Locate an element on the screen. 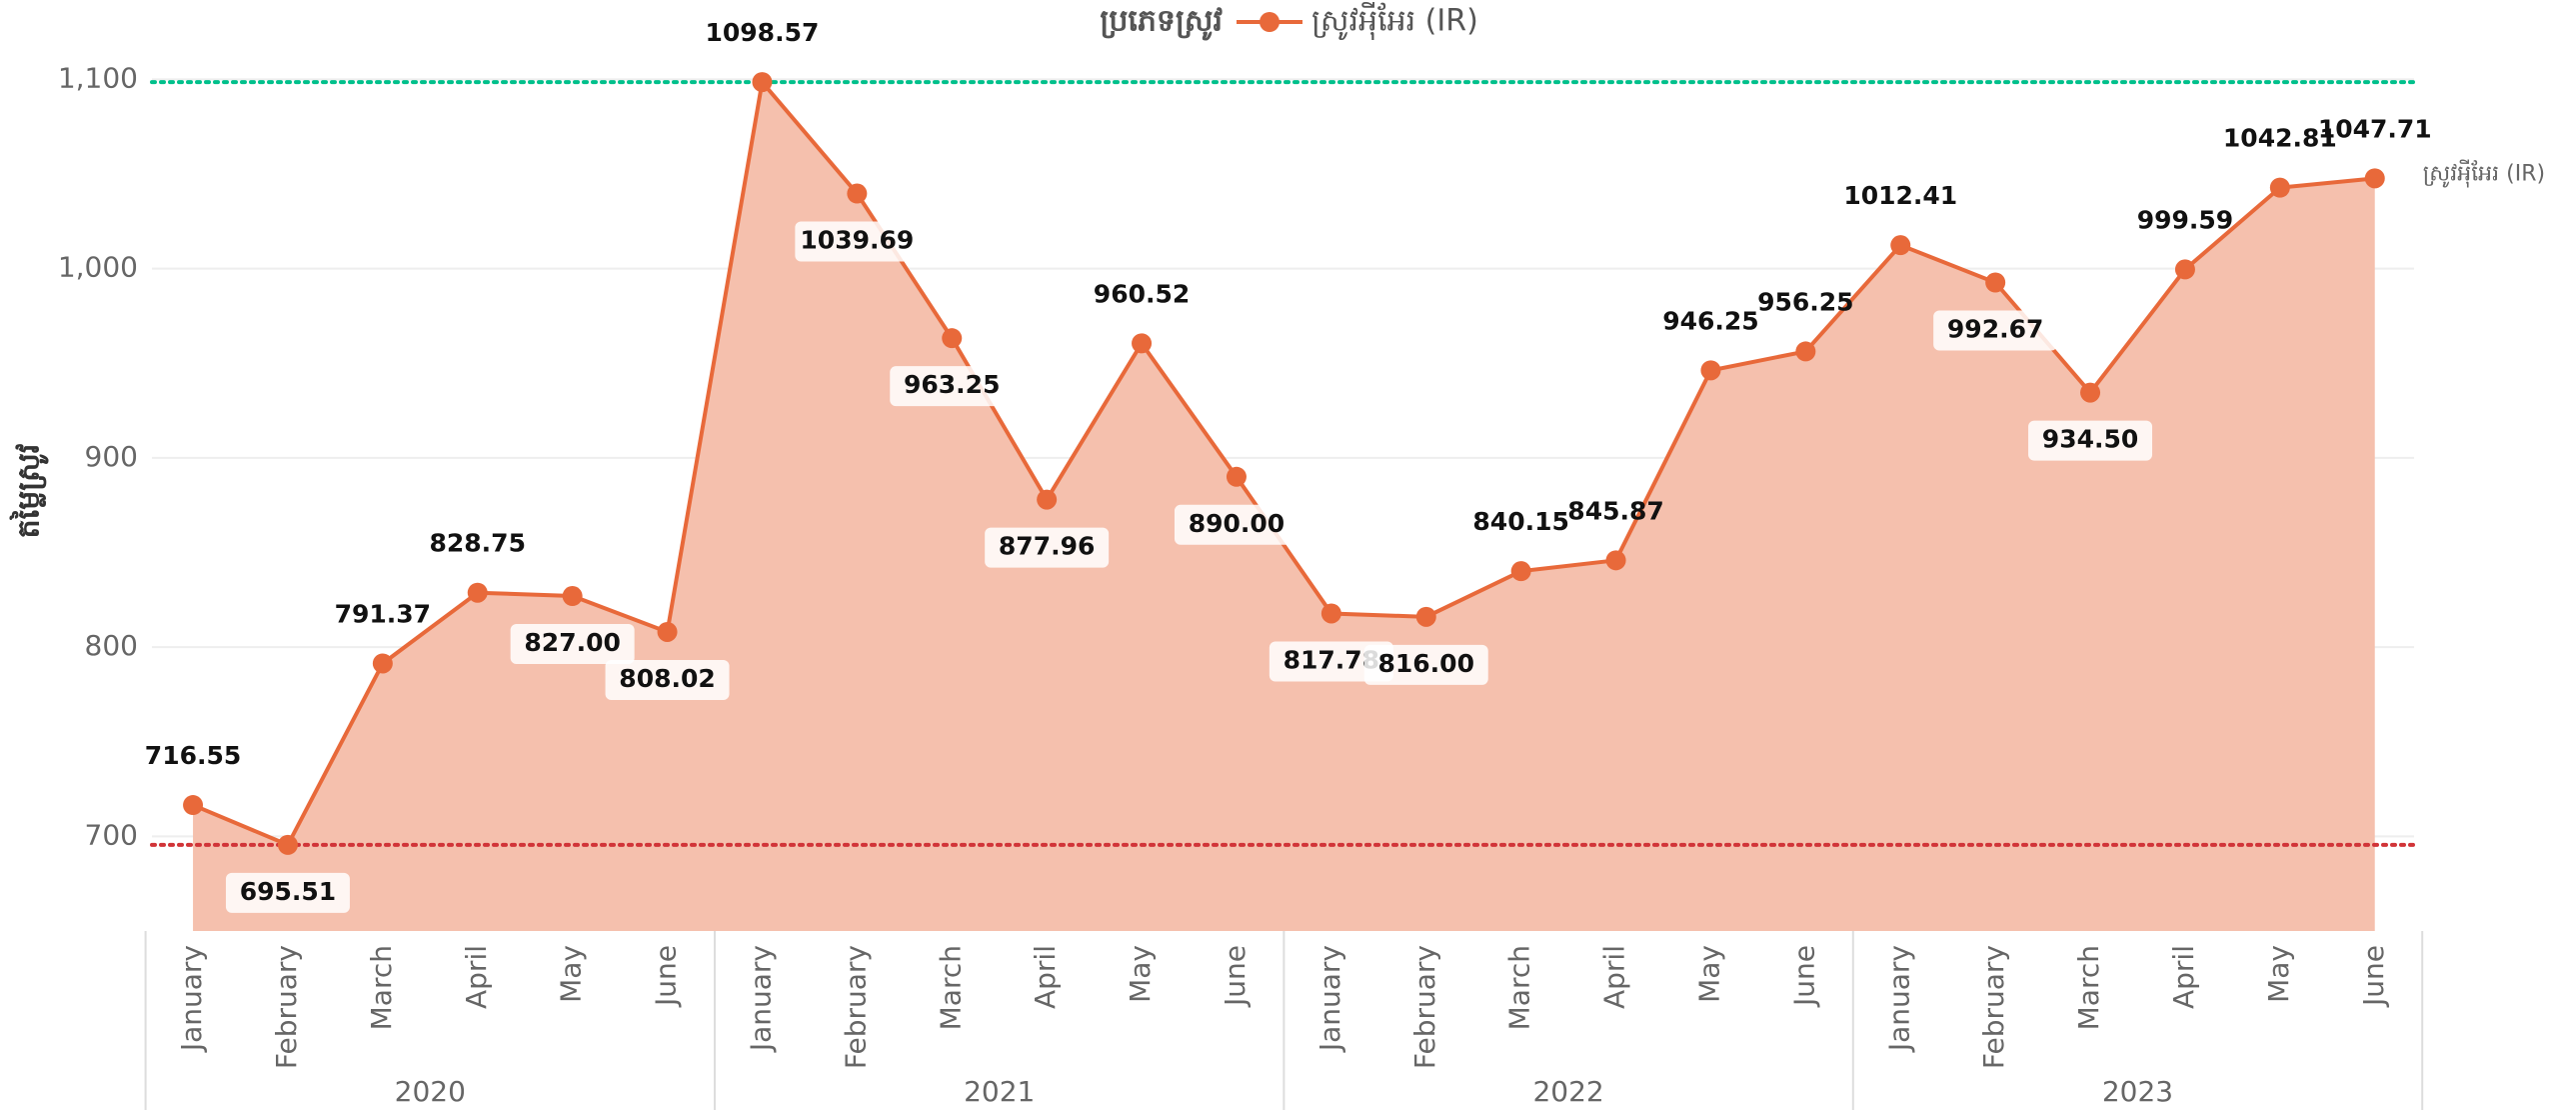  data-label: 1047.71 is located at coordinates (2375, 128).